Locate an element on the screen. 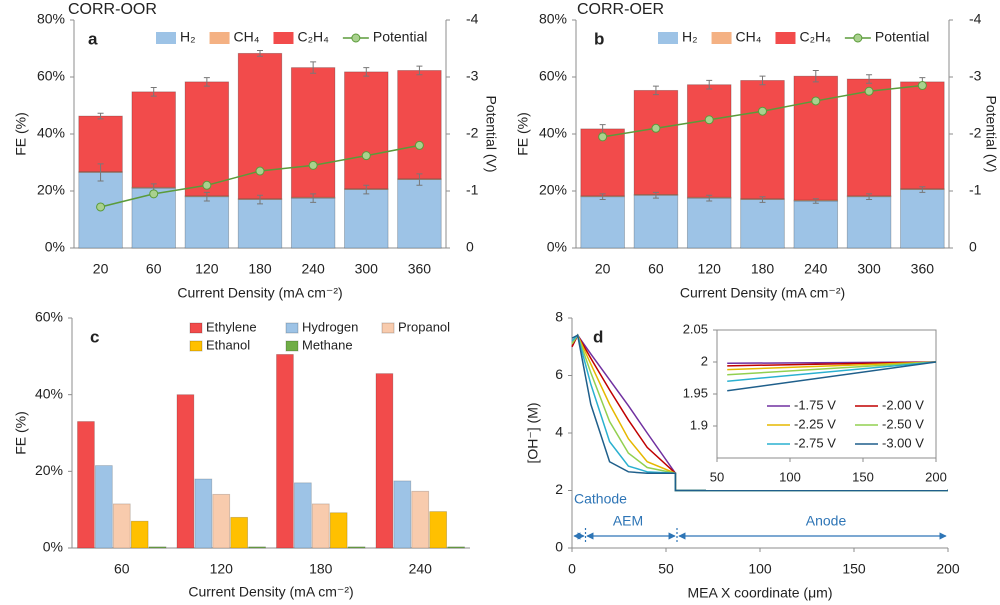  y-tick-label: 0 is located at coordinates (559, 547).